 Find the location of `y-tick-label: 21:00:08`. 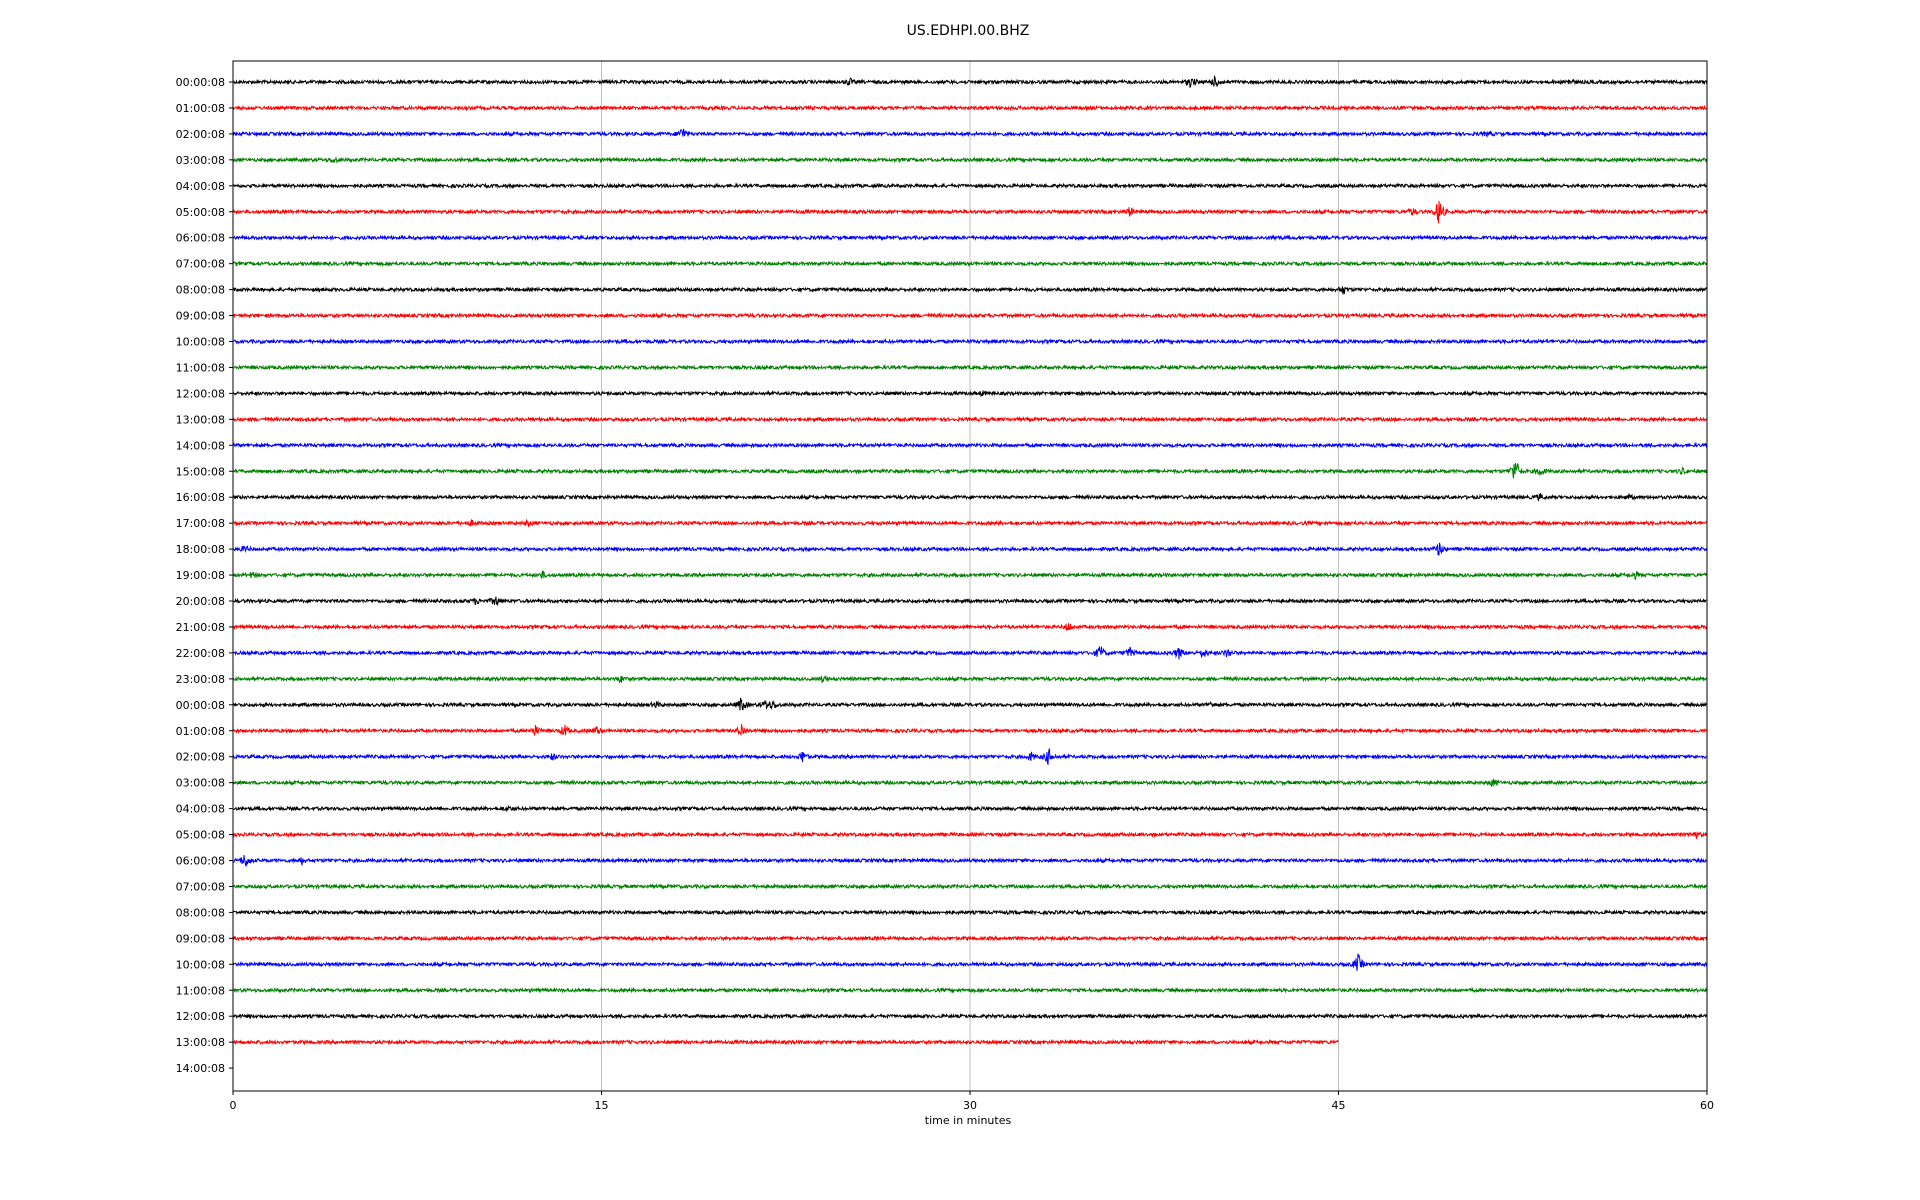

y-tick-label: 21:00:08 is located at coordinates (200, 627).